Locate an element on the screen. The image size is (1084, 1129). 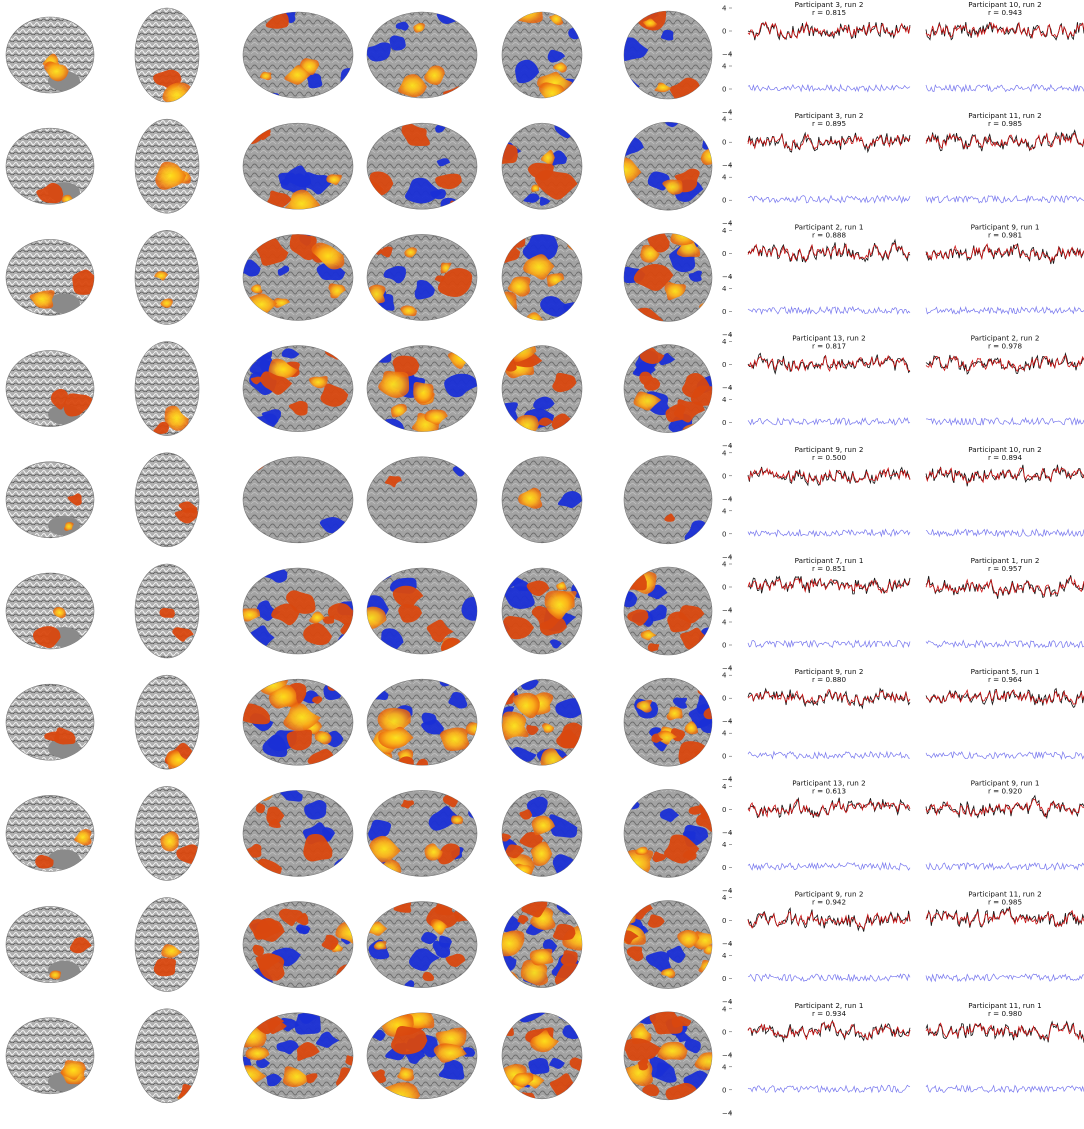
panel-title: Participant 10, run 2 is located at coordinates (1004, 449).